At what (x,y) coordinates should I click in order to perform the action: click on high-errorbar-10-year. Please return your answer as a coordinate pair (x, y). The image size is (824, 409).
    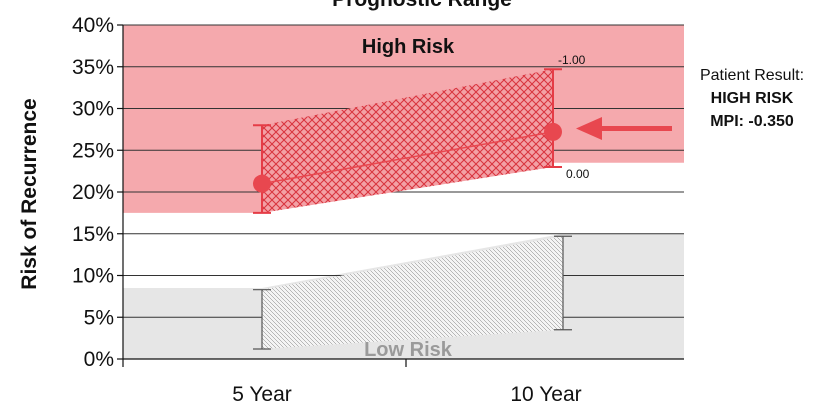
    Looking at the image, I should click on (553, 118).